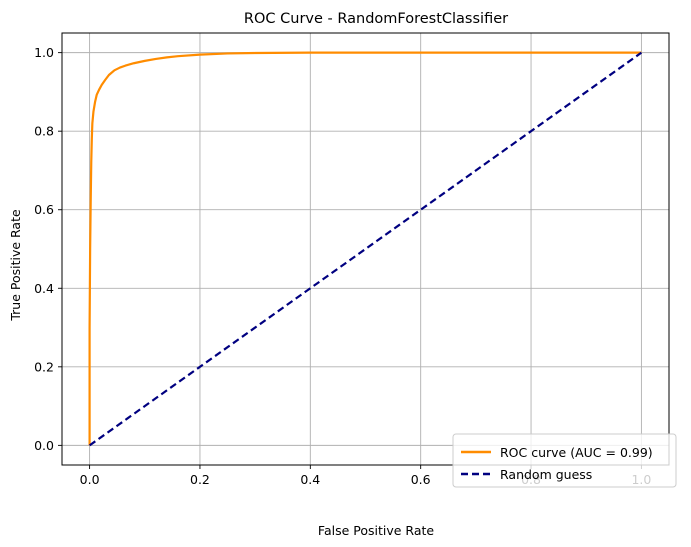 This screenshot has height=547, width=691. I want to click on legend: ROC curve (AUC = 0.99) Random guess, so click(564, 460).